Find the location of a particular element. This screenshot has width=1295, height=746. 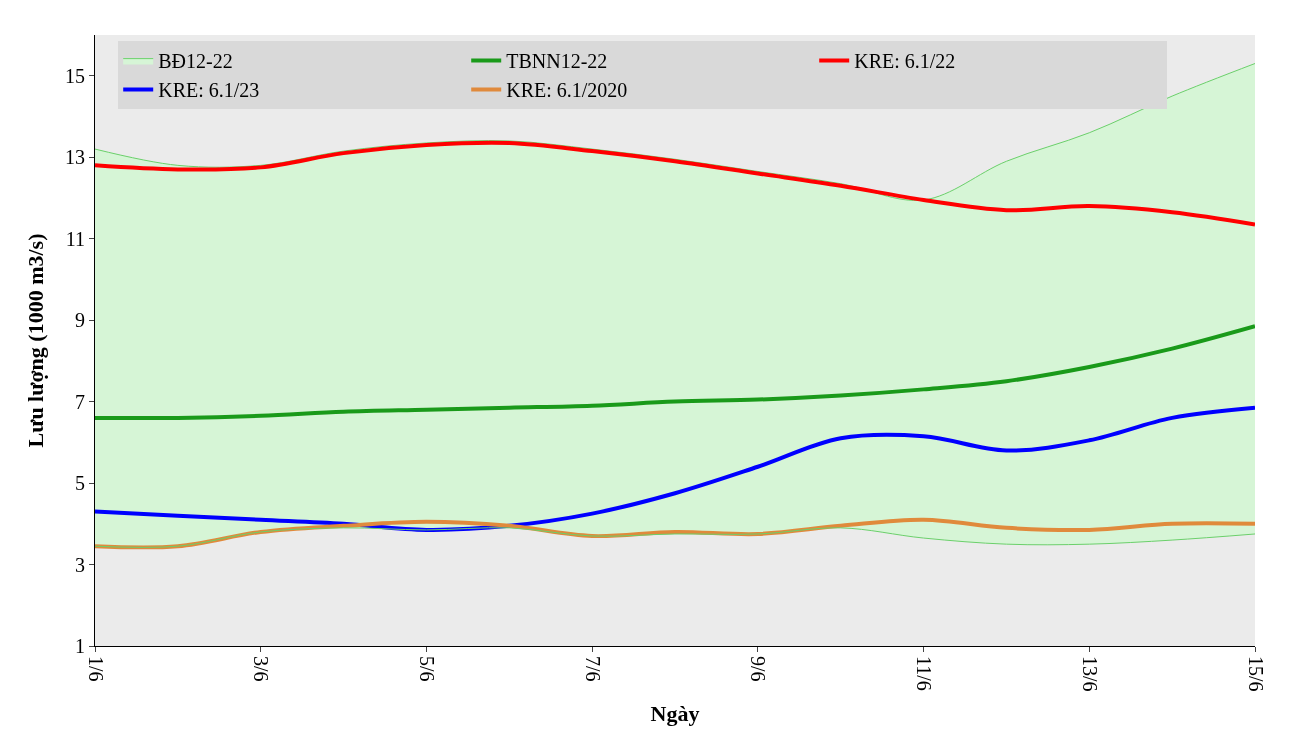

y-tick-label: 11 is located at coordinates (75, 238).